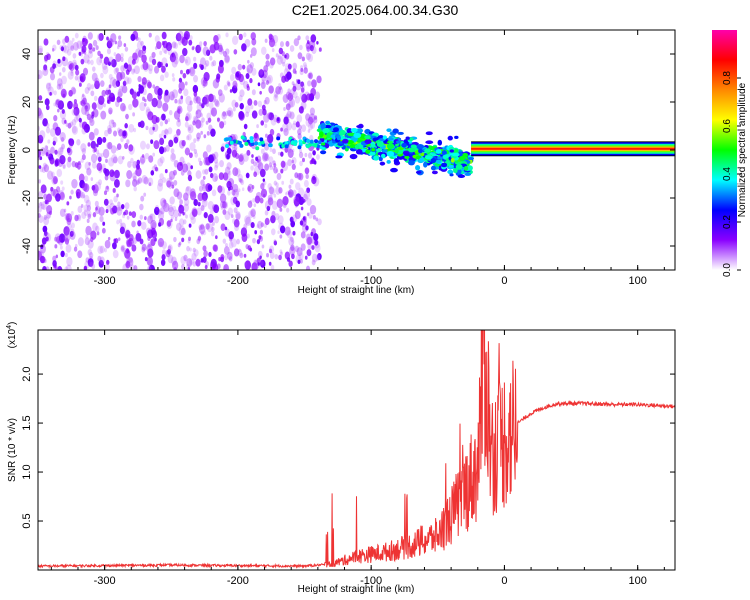  Describe the element at coordinates (105, 281) in the screenshot. I see `x-tick-label: -300` at that location.